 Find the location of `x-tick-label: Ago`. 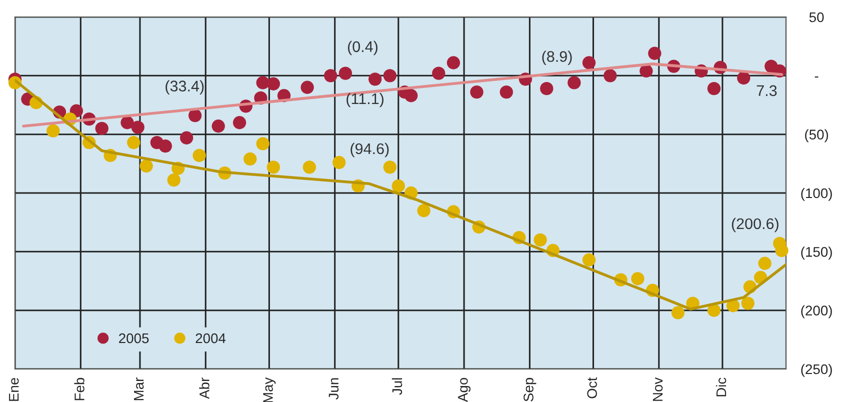

x-tick-label: Ago is located at coordinates (464, 390).